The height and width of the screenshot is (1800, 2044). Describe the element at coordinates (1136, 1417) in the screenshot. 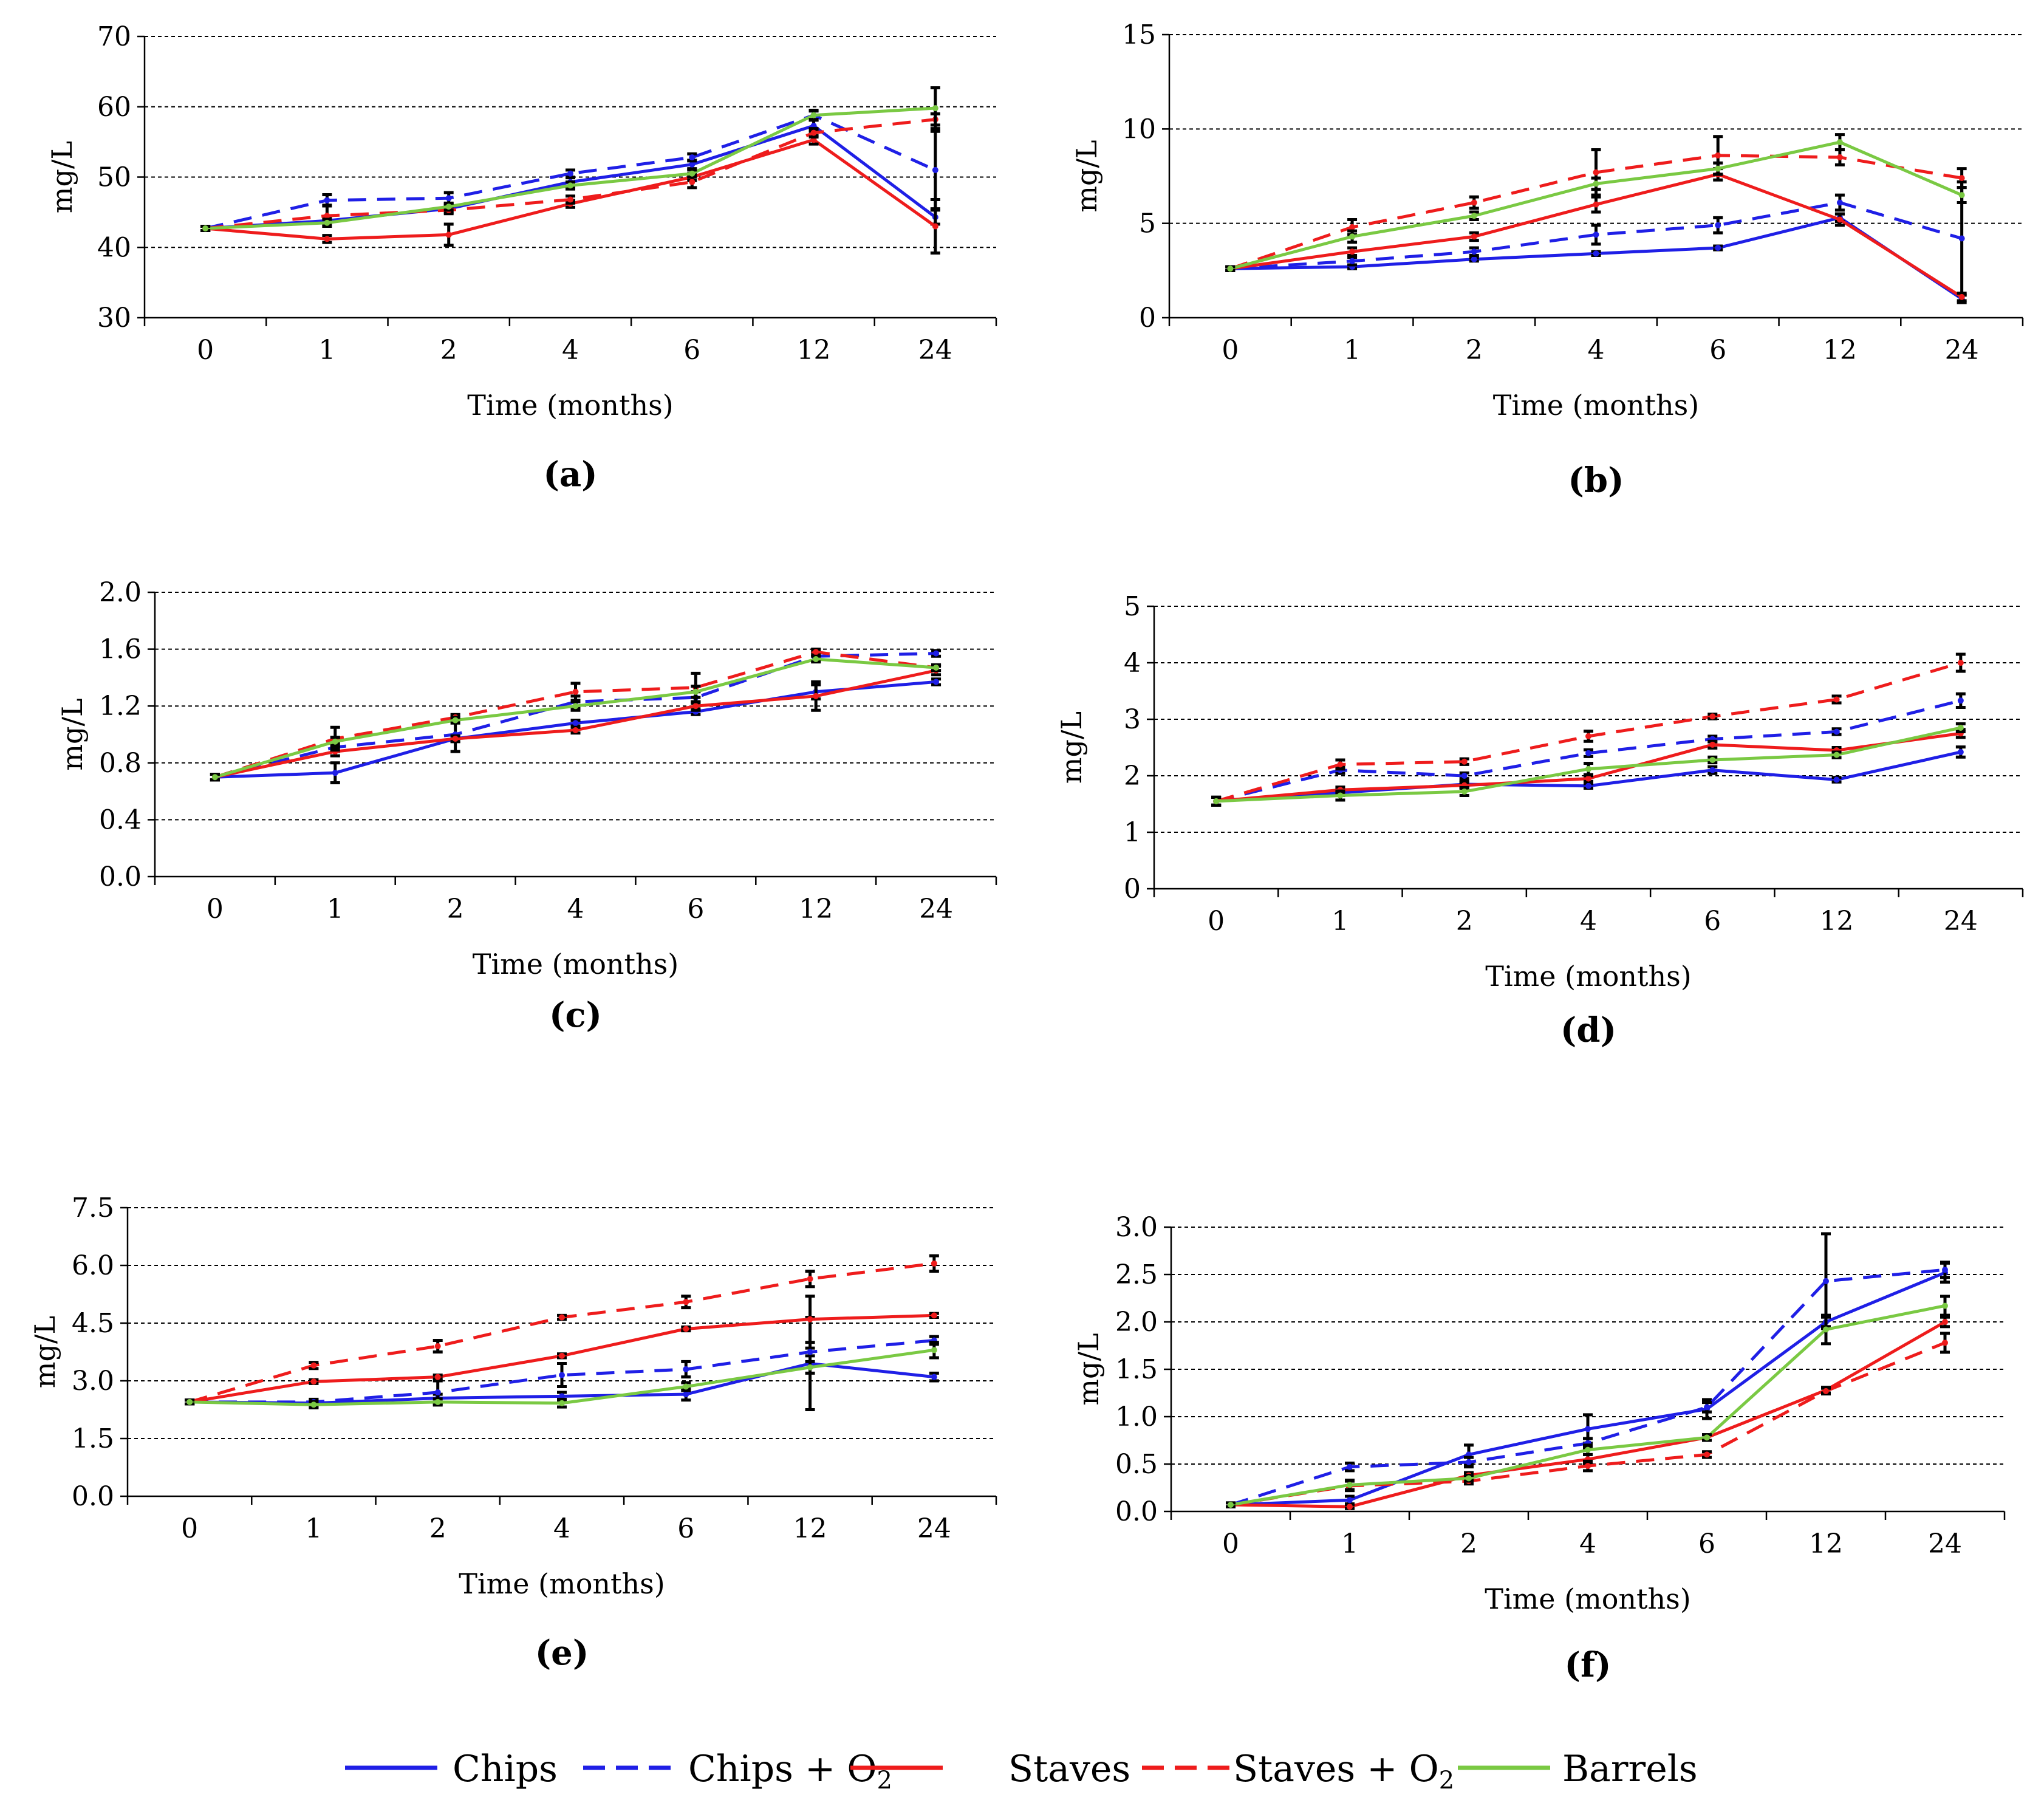

I see `y-tick-label: 1.0` at that location.